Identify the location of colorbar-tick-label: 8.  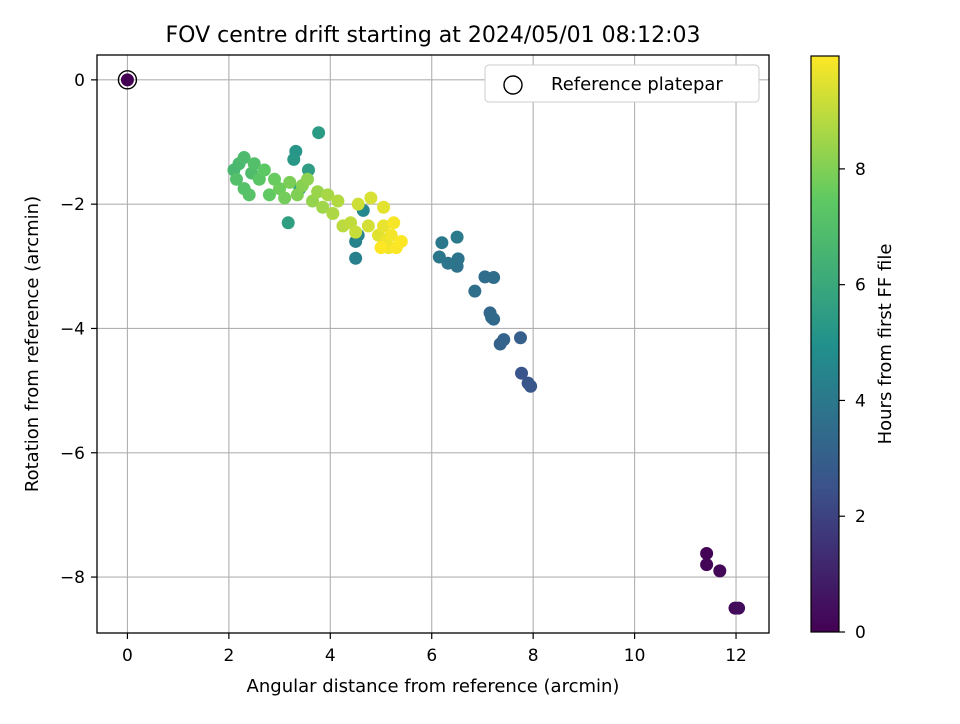
(860, 170).